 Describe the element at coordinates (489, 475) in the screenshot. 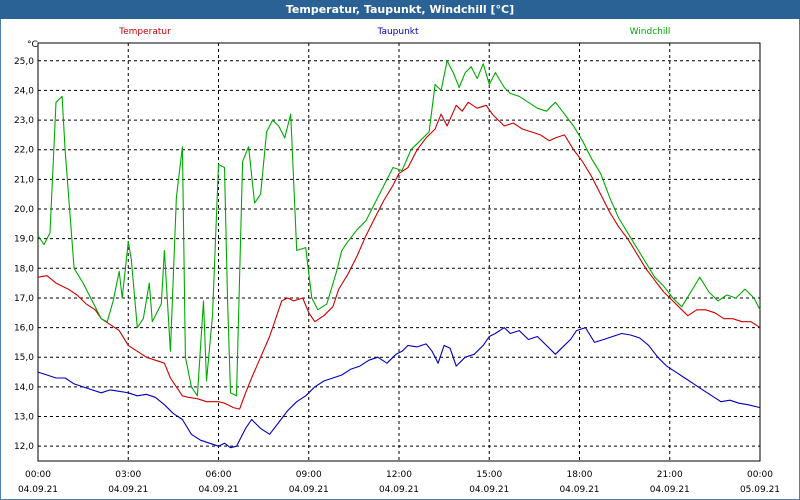

I see `x-tick-time: 15:00` at that location.